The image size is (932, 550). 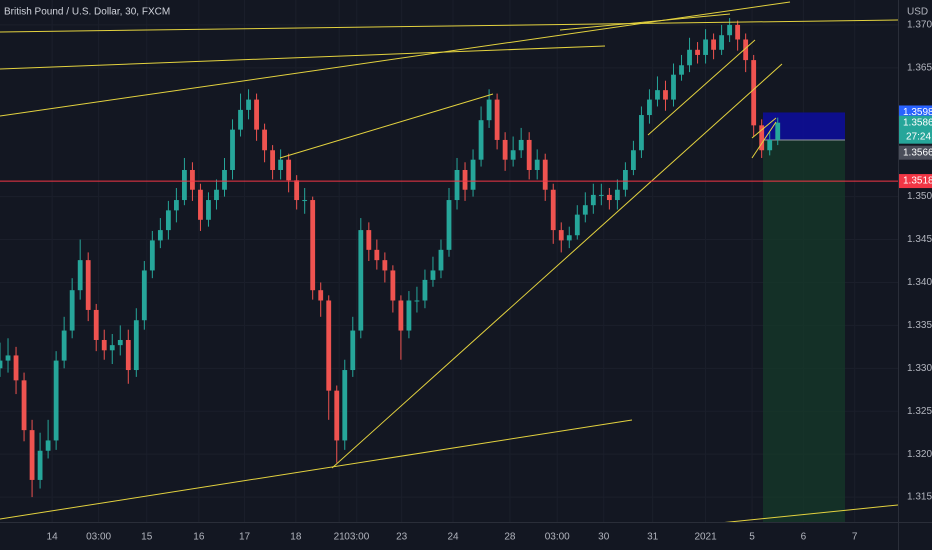 I want to click on price-tag-label: 1.35980, so click(x=917, y=112).